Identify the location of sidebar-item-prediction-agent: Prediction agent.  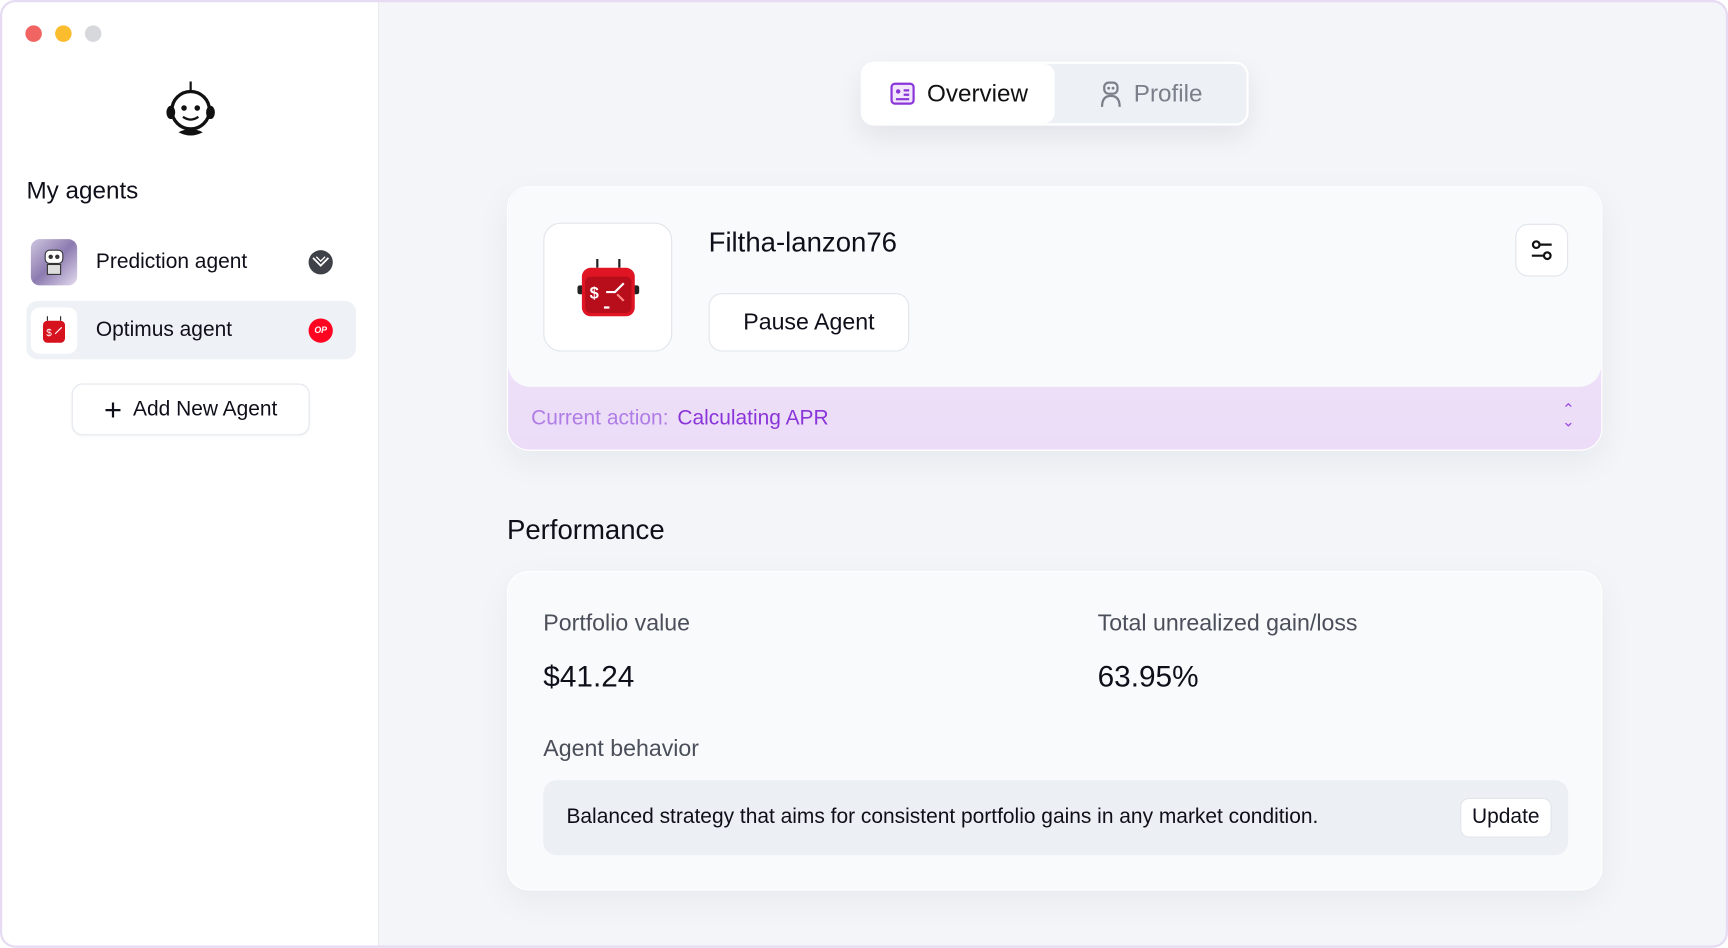
(191, 262).